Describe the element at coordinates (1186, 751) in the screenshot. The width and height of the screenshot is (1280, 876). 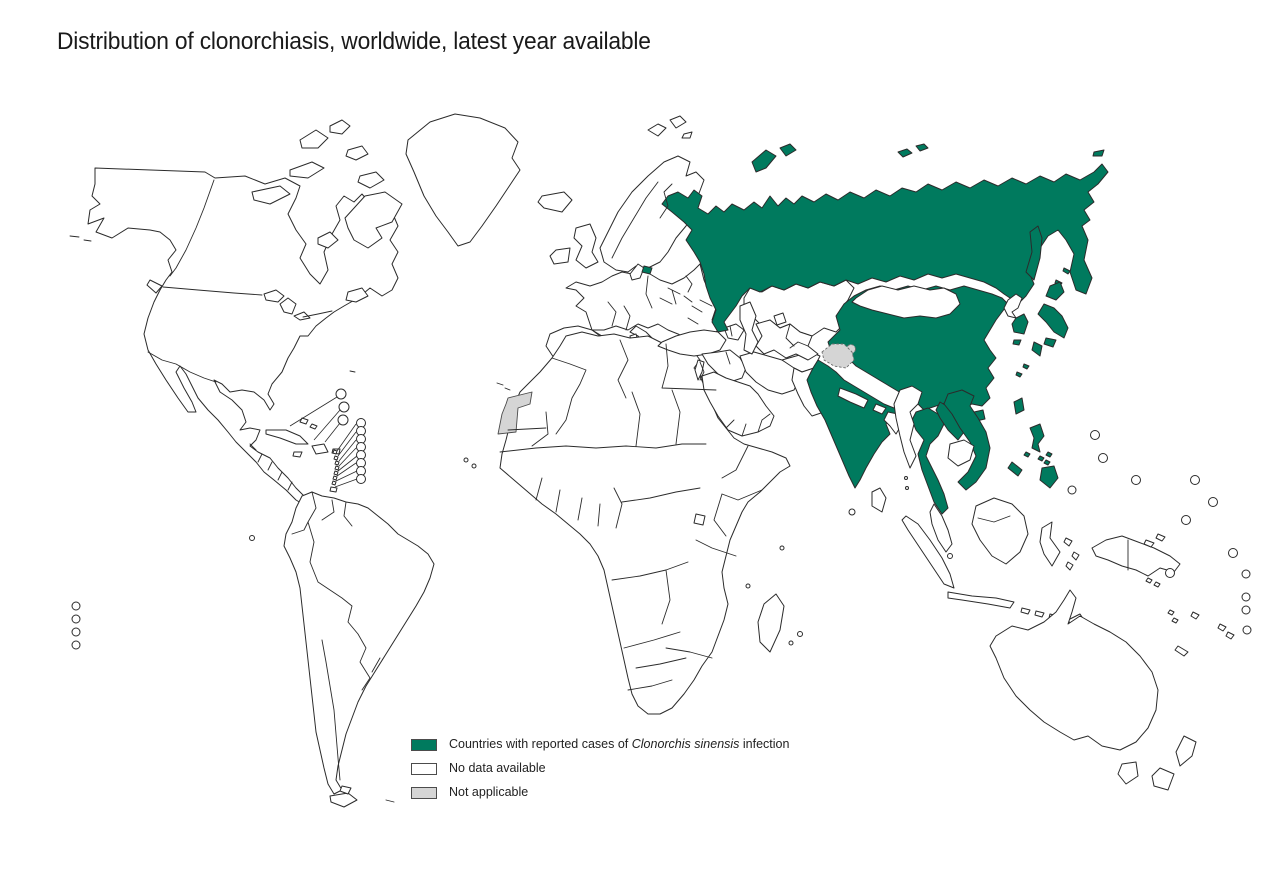
I see `new-zealand-north` at that location.